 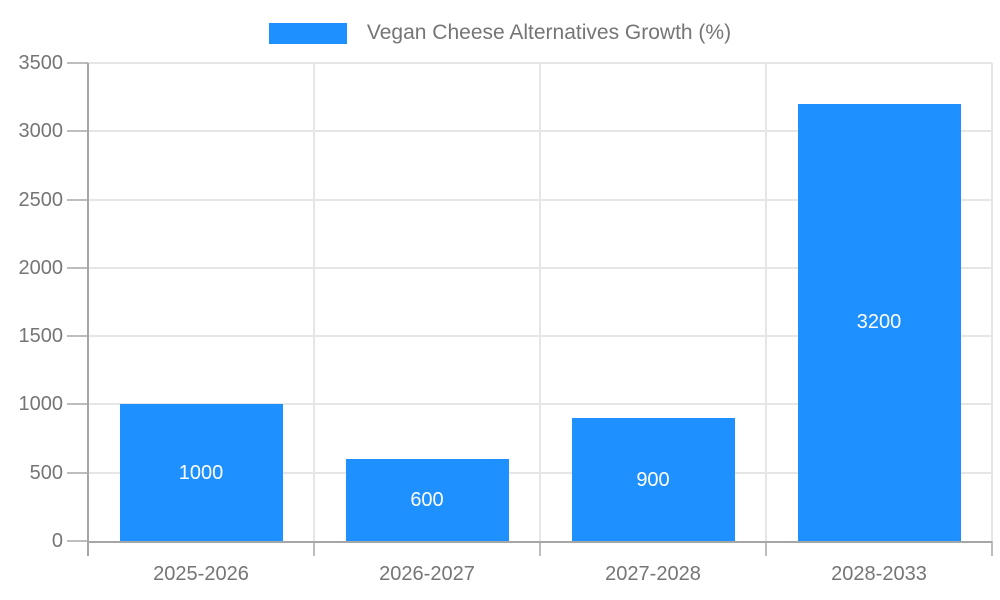 I want to click on bar-value-label: 900, so click(x=653, y=479).